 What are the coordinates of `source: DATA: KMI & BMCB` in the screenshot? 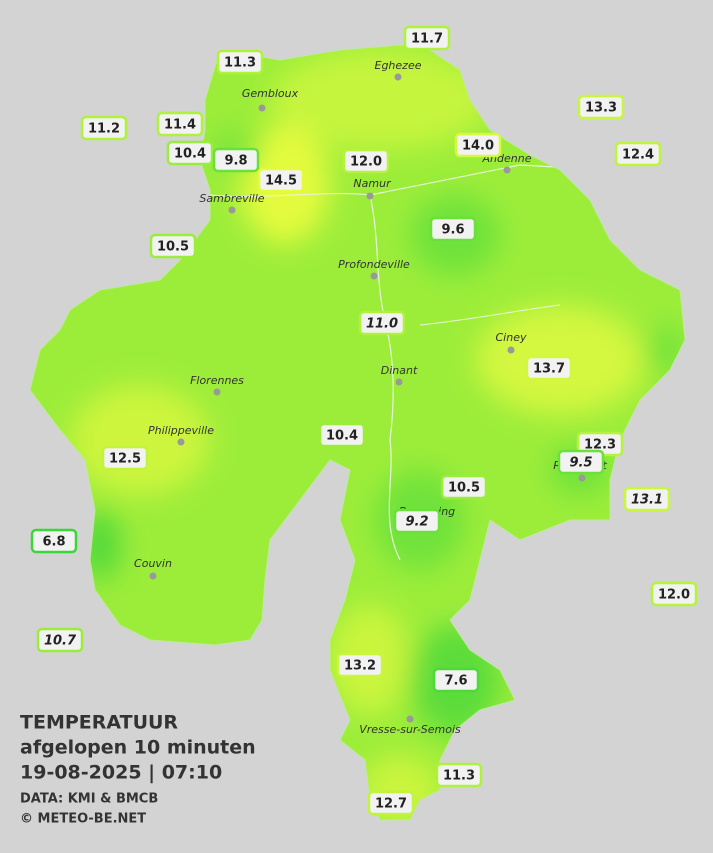 It's located at (89, 799).